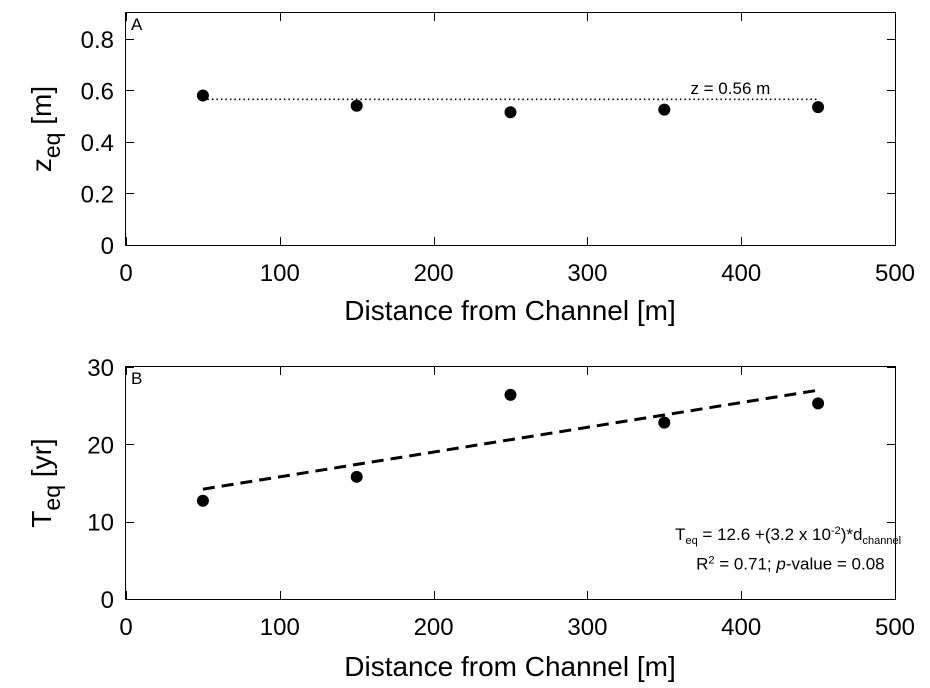 This screenshot has width=930, height=688. Describe the element at coordinates (107, 246) in the screenshot. I see `panel-a-y-tick-label: 0` at that location.